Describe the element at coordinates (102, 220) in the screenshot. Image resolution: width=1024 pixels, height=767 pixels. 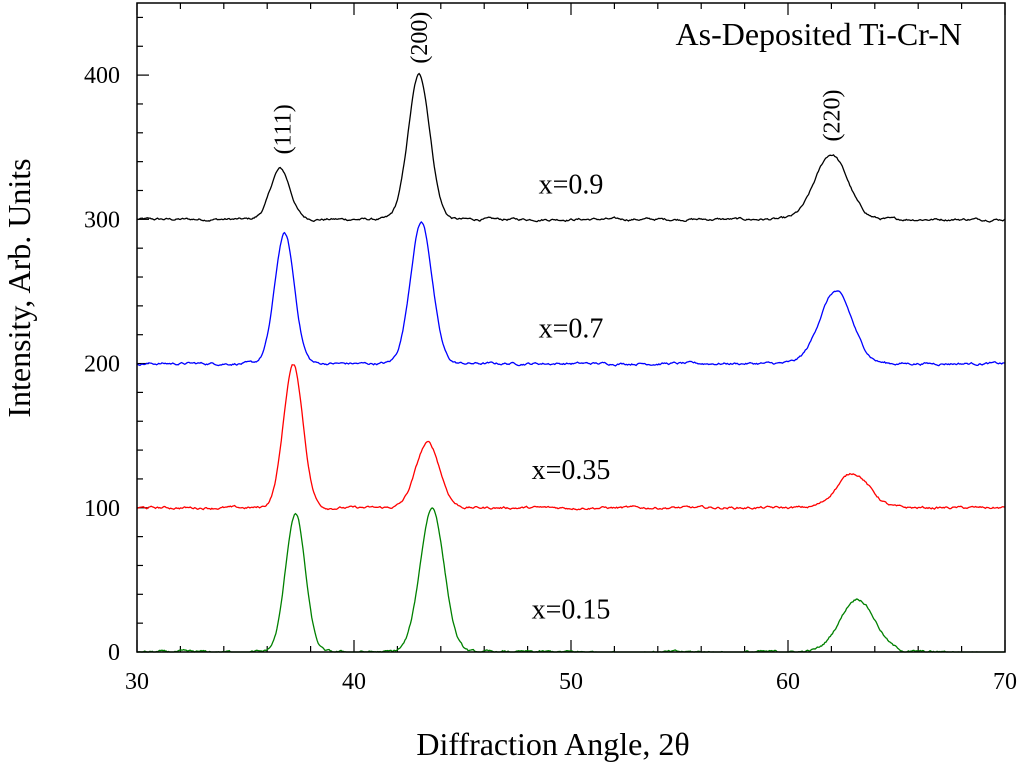
I see `y-tick-label: 300` at that location.